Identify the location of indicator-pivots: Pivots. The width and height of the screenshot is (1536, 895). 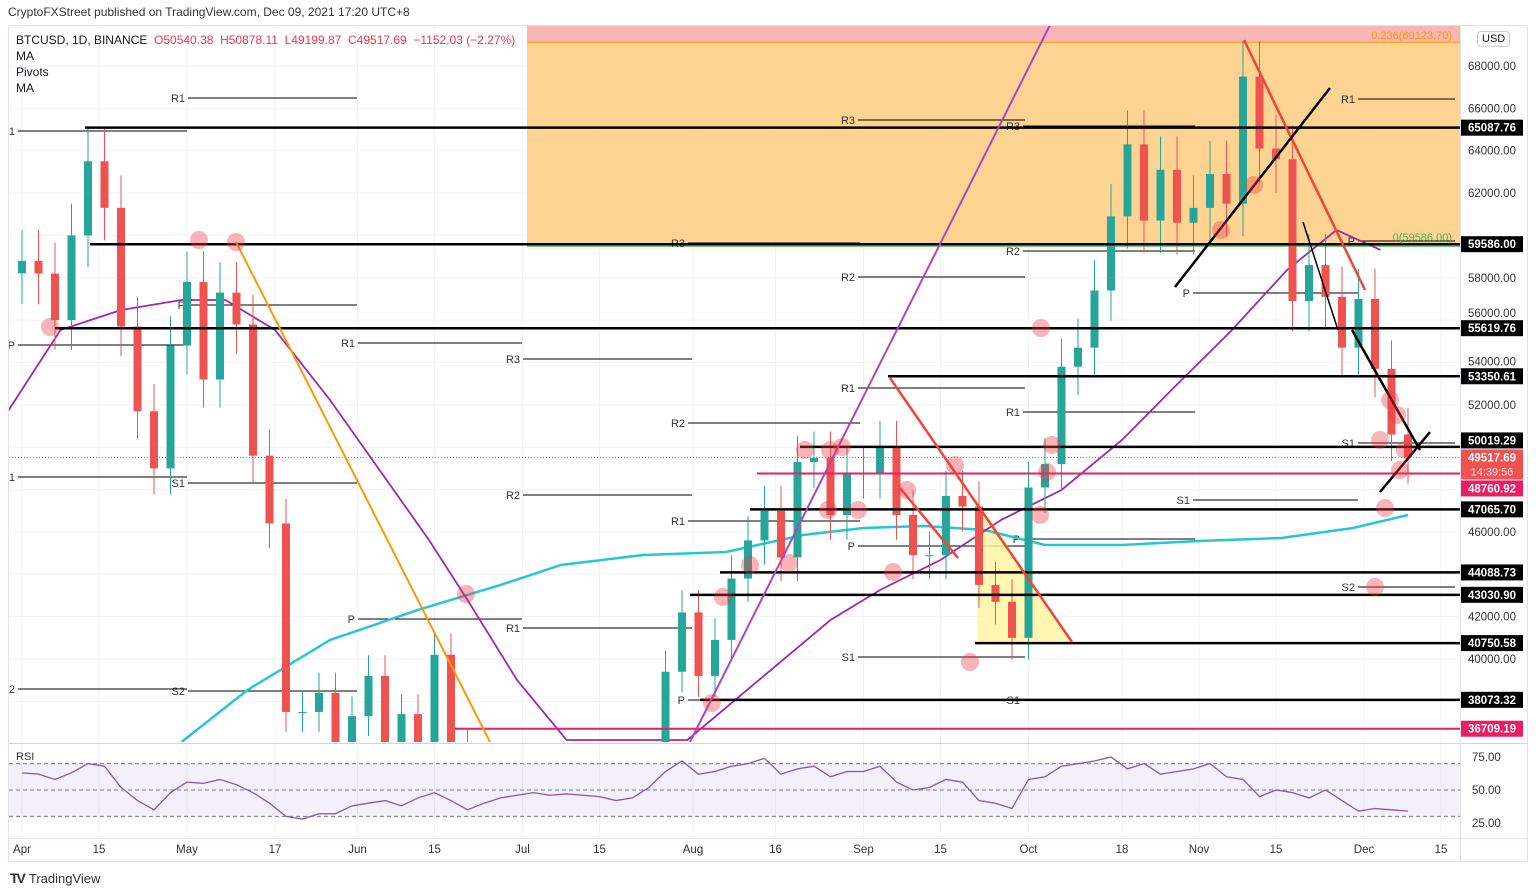
(32, 72).